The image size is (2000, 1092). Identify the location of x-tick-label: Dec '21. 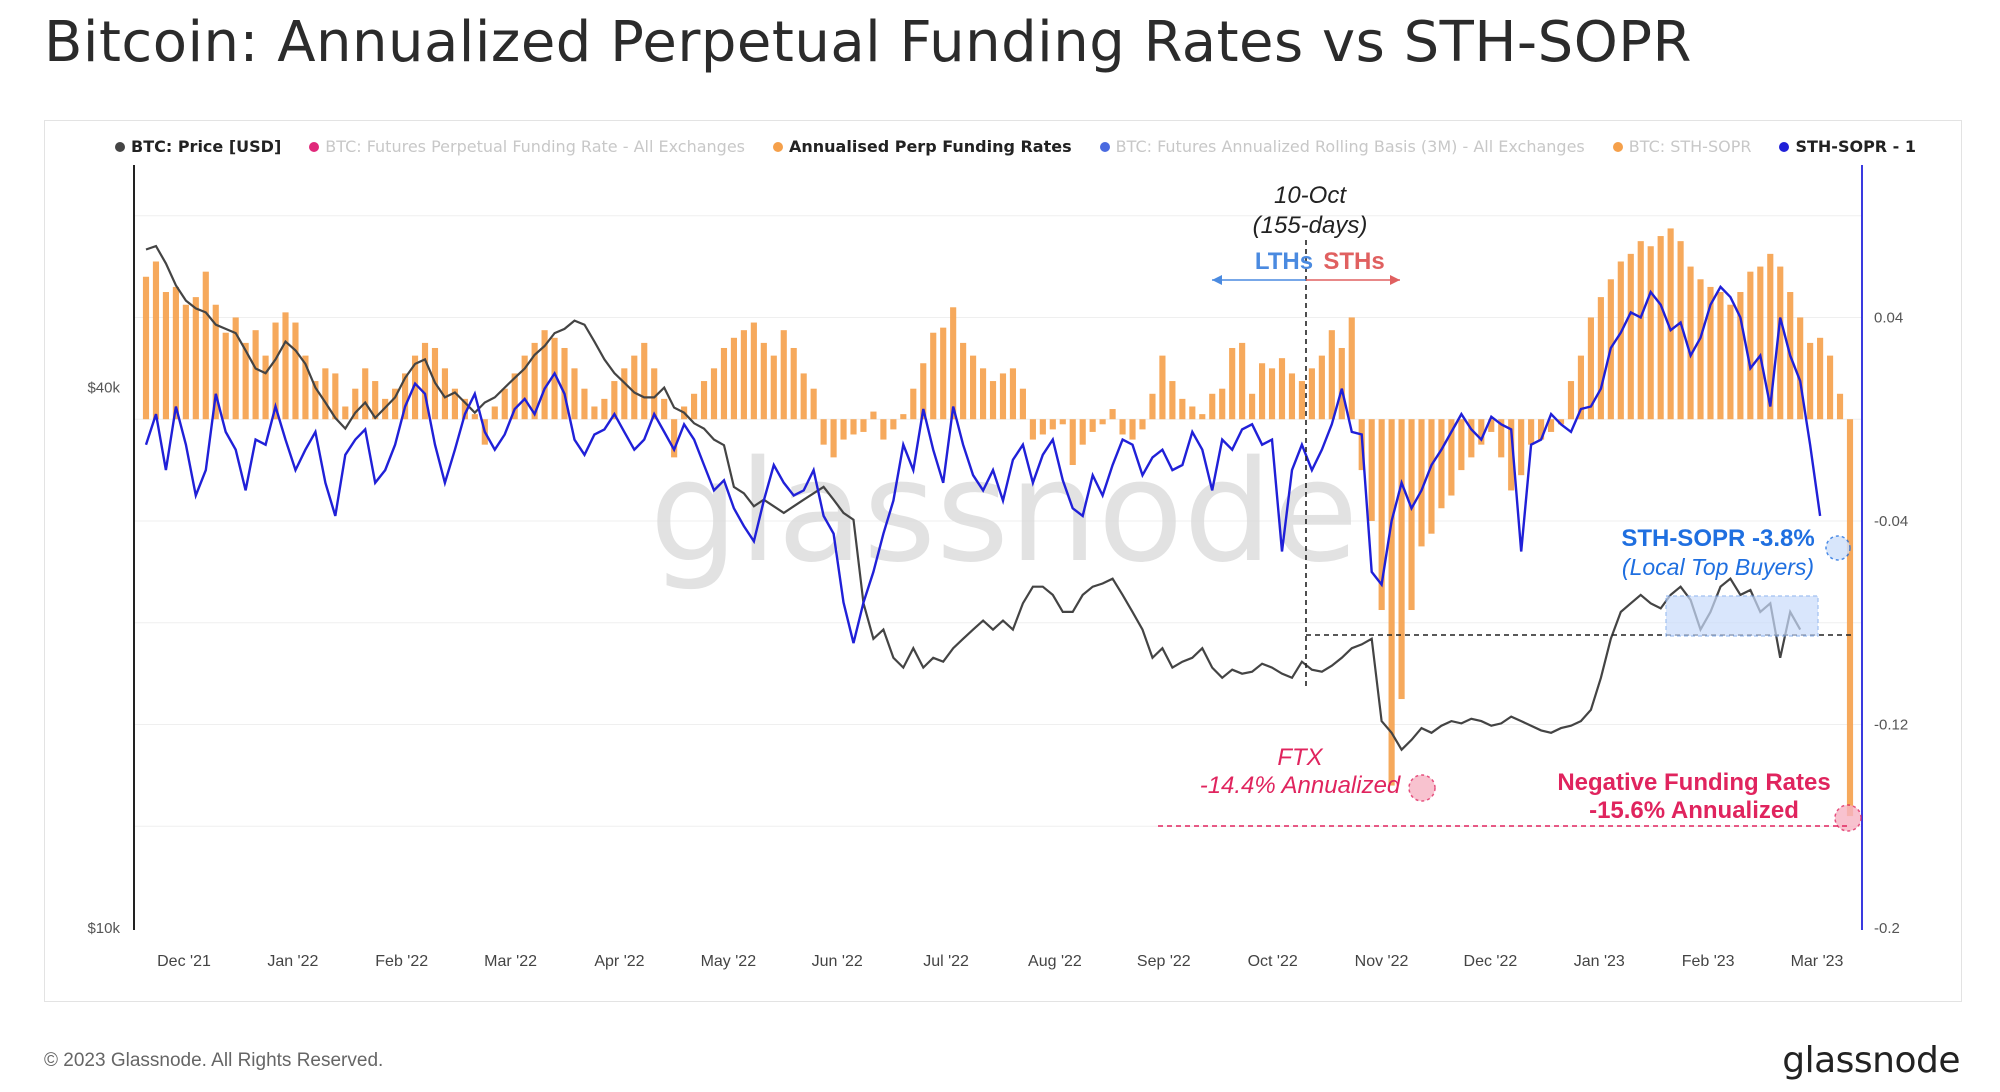
(184, 961).